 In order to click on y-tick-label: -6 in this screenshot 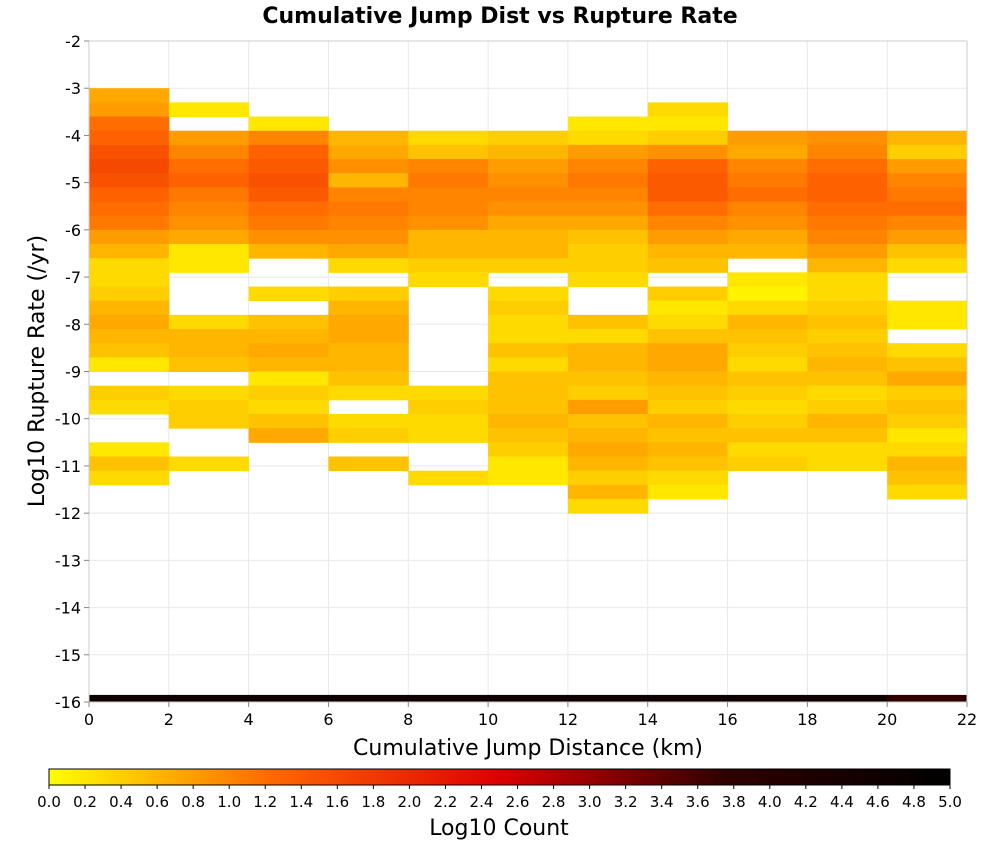, I will do `click(73, 230)`.